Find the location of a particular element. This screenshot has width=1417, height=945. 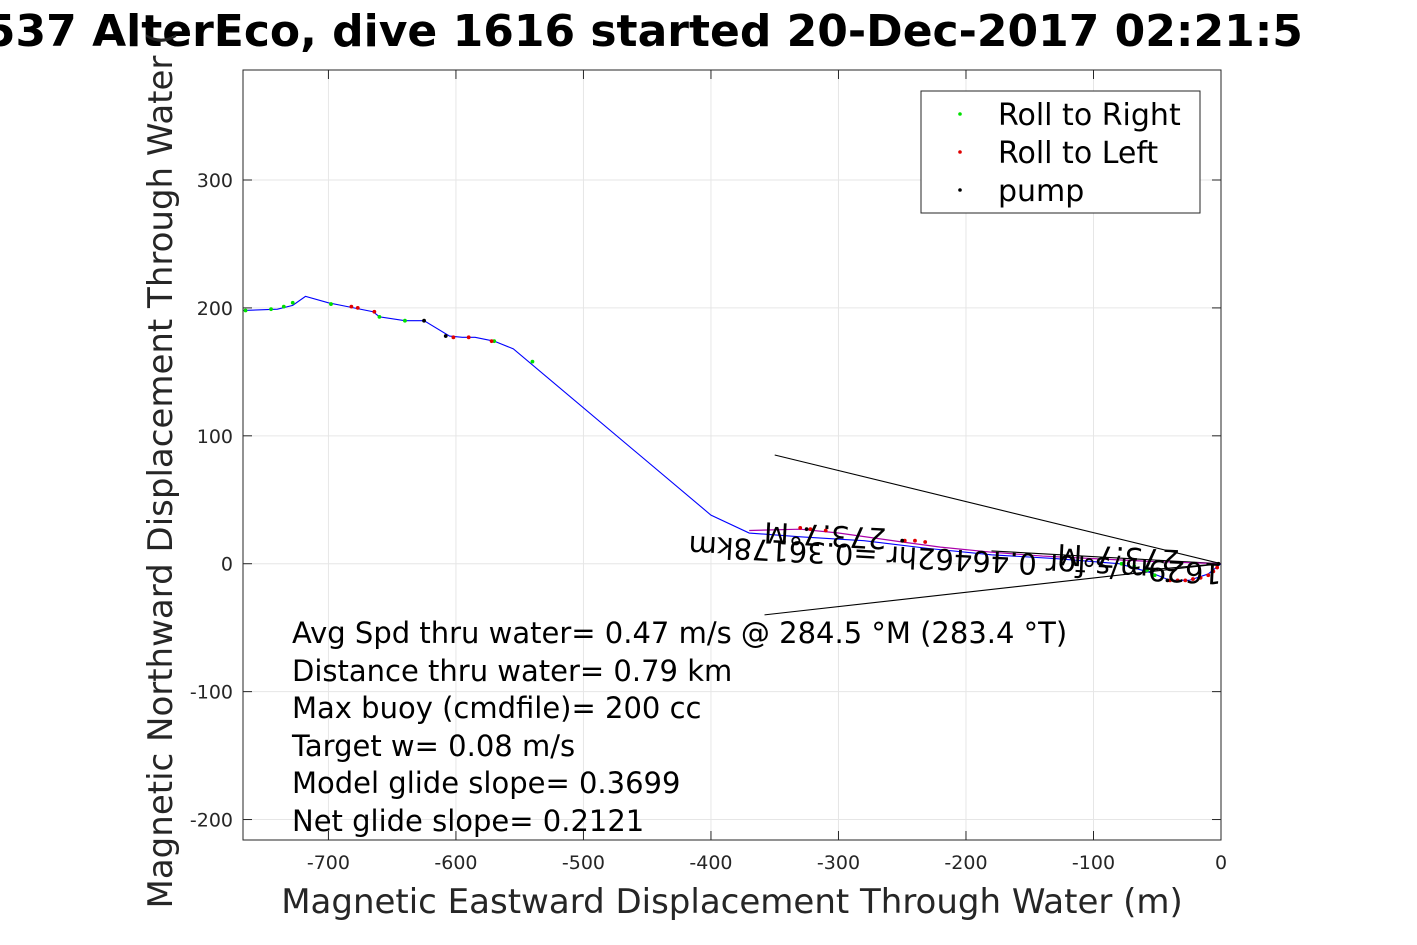

x-tick-label: 0 is located at coordinates (1221, 863).